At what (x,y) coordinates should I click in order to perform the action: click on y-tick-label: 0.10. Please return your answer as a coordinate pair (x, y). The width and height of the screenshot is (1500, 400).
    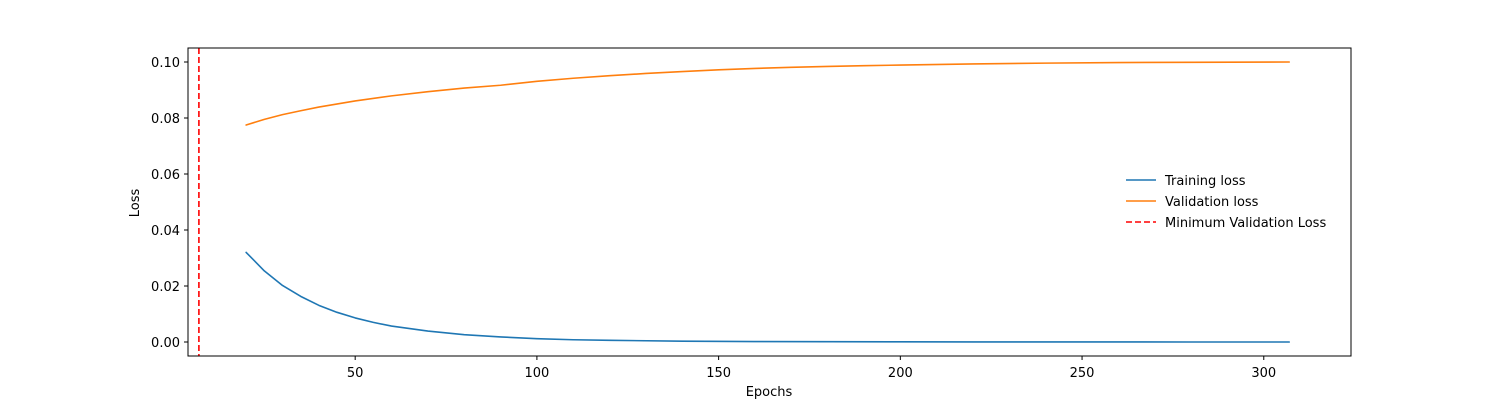
    Looking at the image, I should click on (165, 63).